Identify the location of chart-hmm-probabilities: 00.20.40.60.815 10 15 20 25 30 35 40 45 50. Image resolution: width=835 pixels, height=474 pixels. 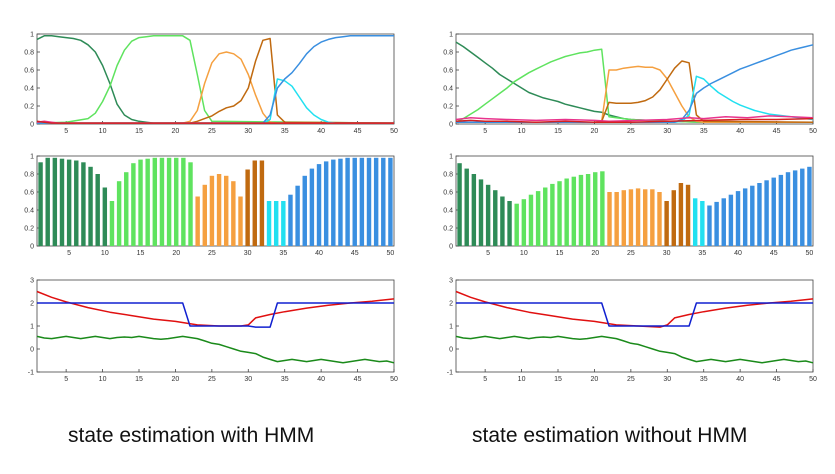
(211, 84).